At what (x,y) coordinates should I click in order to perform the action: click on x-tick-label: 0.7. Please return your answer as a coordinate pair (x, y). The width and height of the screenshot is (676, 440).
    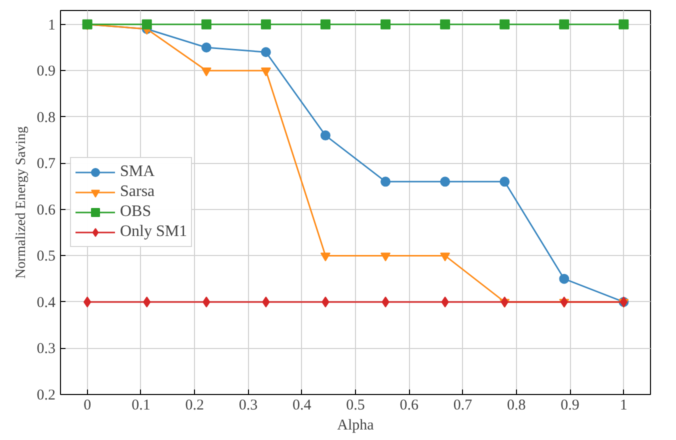
    Looking at the image, I should click on (463, 406).